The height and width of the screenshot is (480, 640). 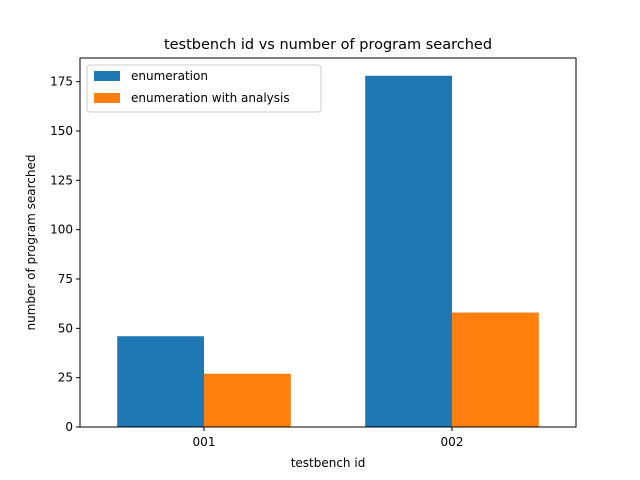 I want to click on legend: enumeration enumeration with analysis, so click(x=204, y=88).